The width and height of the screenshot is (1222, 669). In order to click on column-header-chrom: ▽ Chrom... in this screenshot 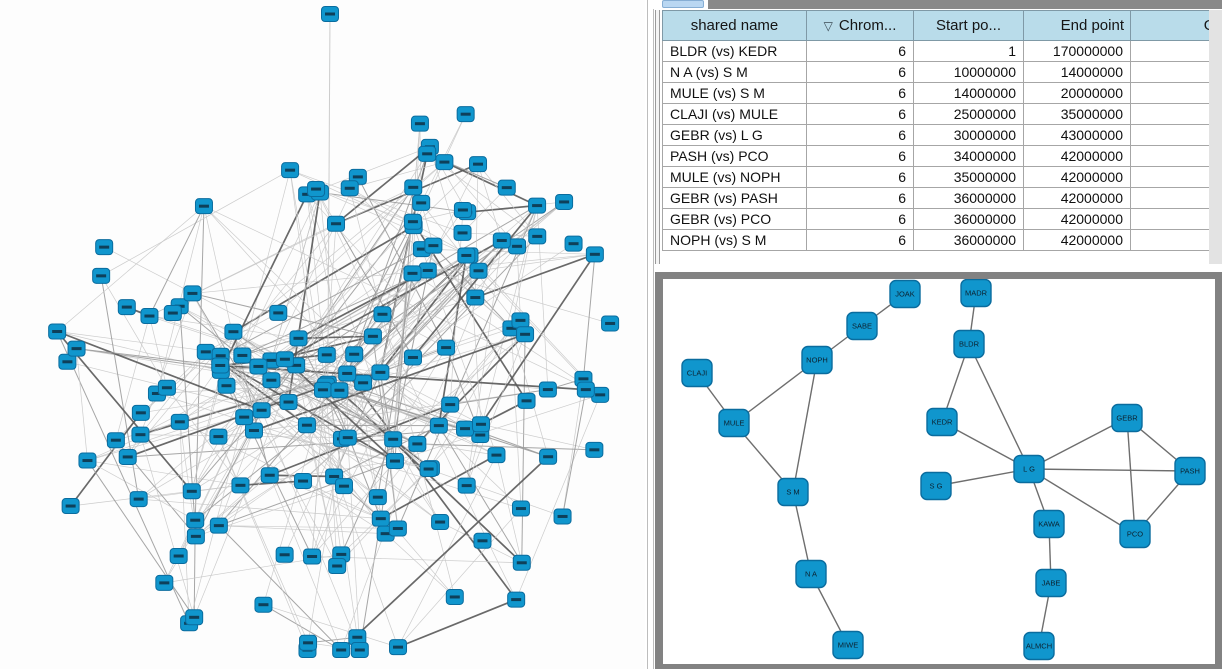, I will do `click(860, 25)`.